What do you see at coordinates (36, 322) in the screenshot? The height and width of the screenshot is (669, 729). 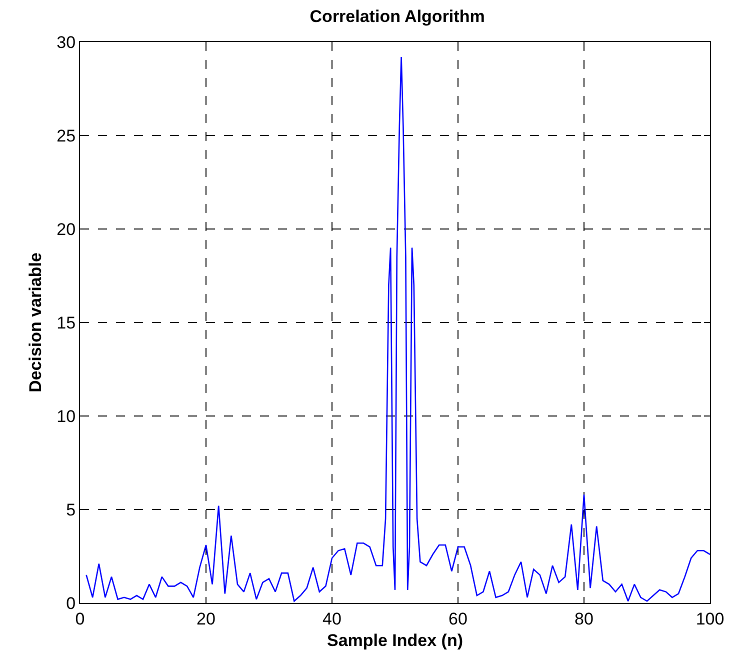 I see `y-axis-title: Decision variable` at bounding box center [36, 322].